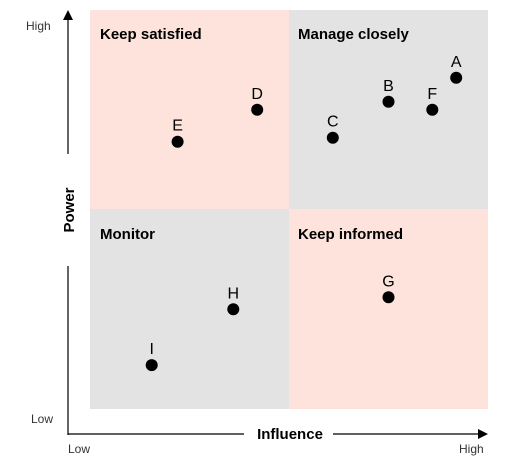  What do you see at coordinates (38, 26) in the screenshot?
I see `y-axis-high-label: High` at bounding box center [38, 26].